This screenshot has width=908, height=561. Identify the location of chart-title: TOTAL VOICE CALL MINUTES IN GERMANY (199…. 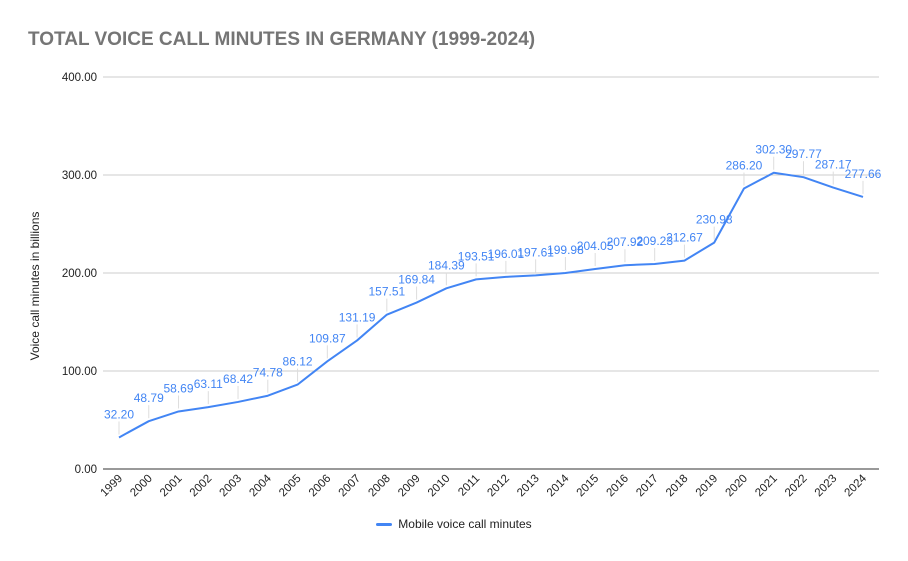
(282, 39).